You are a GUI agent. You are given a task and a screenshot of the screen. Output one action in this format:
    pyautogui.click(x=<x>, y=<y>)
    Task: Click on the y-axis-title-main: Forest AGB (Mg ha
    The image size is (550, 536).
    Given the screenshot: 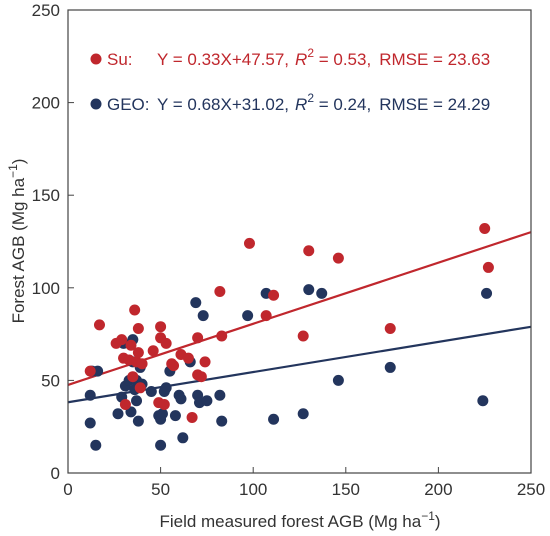 What is the action you would take?
    pyautogui.click(x=18, y=250)
    